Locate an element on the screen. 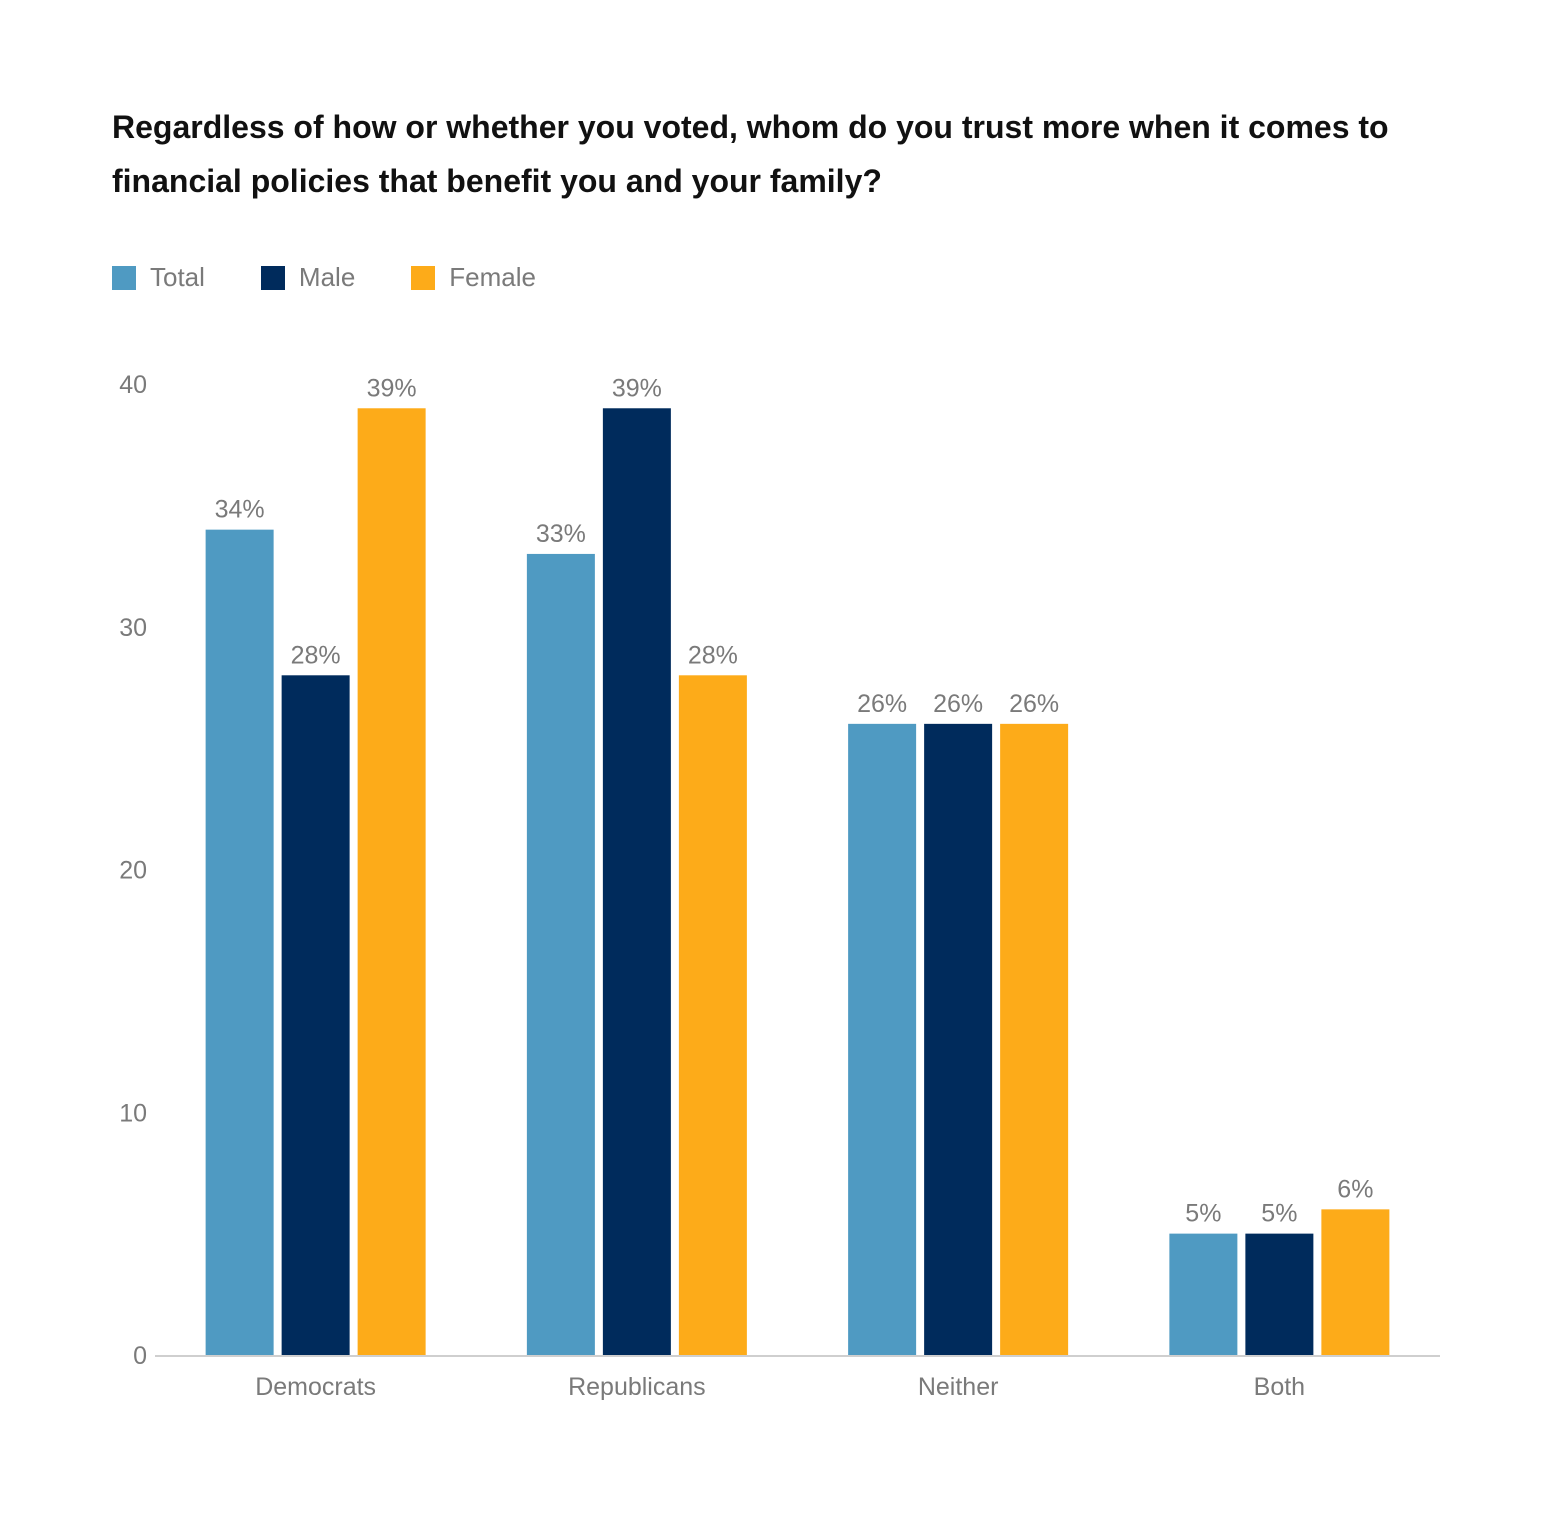 This screenshot has height=1536, width=1564. legend: Total Male Female is located at coordinates (352, 277).